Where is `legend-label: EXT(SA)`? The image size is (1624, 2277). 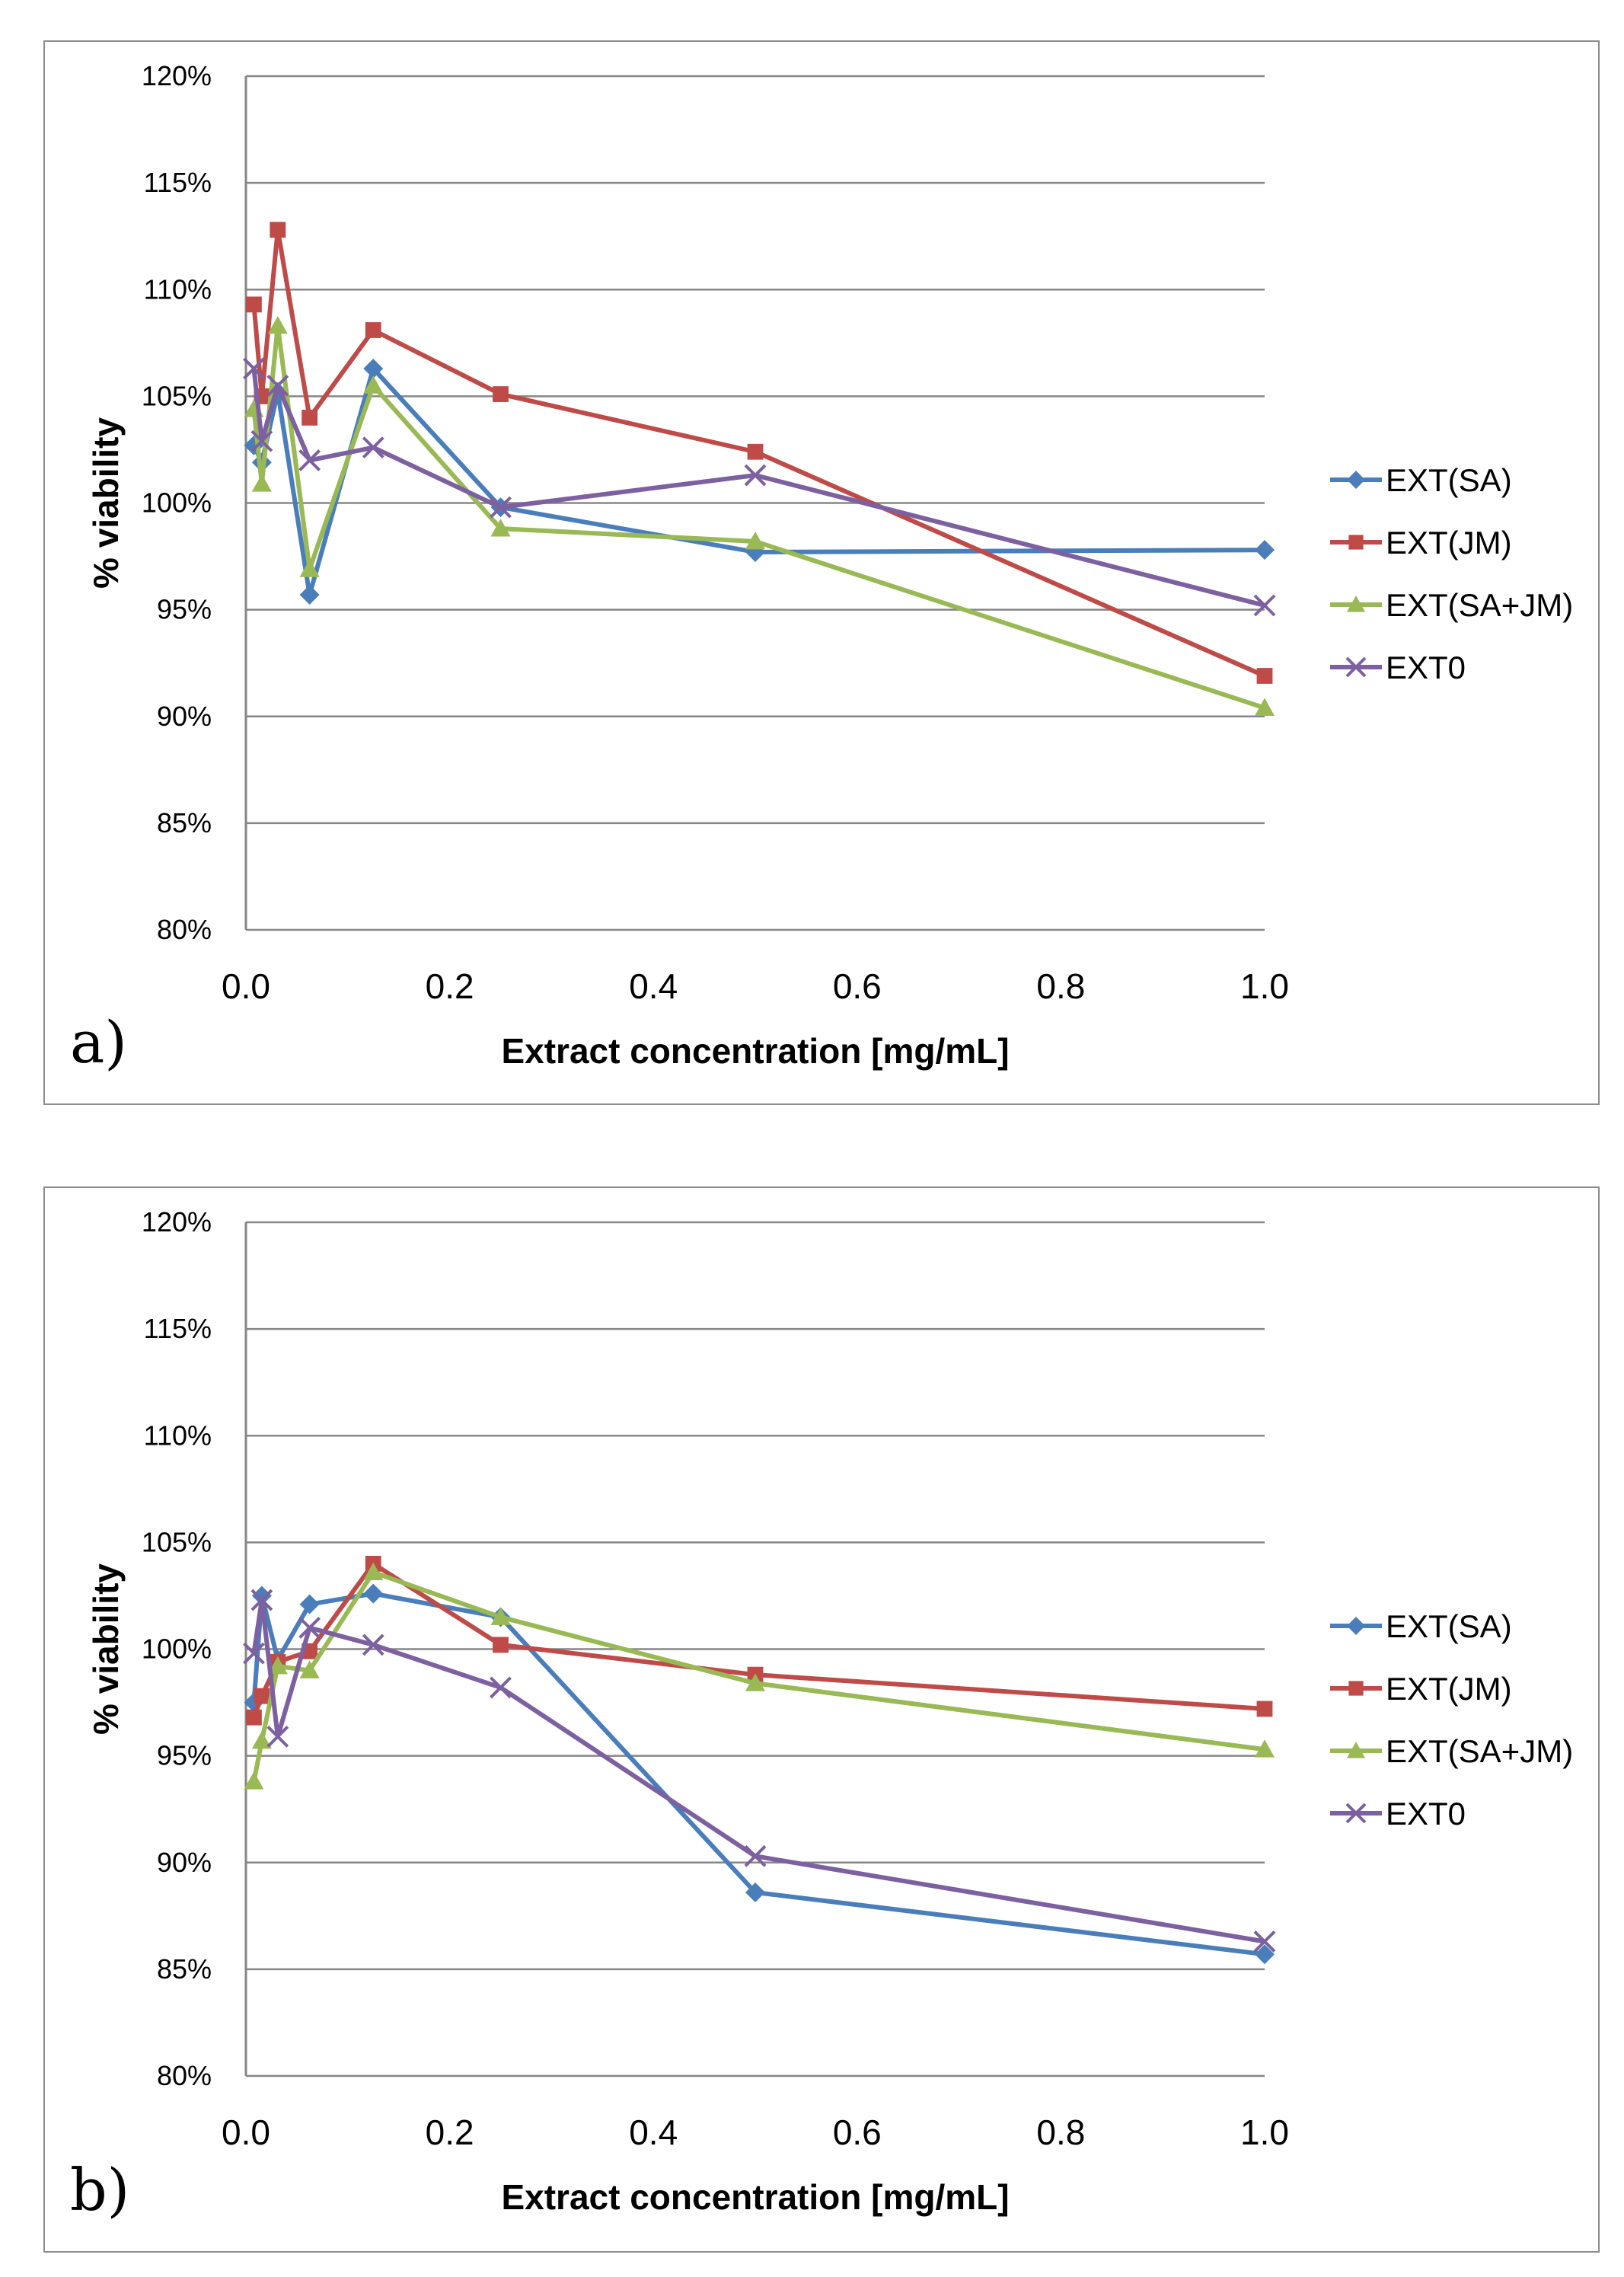
legend-label: EXT(SA) is located at coordinates (1449, 1626).